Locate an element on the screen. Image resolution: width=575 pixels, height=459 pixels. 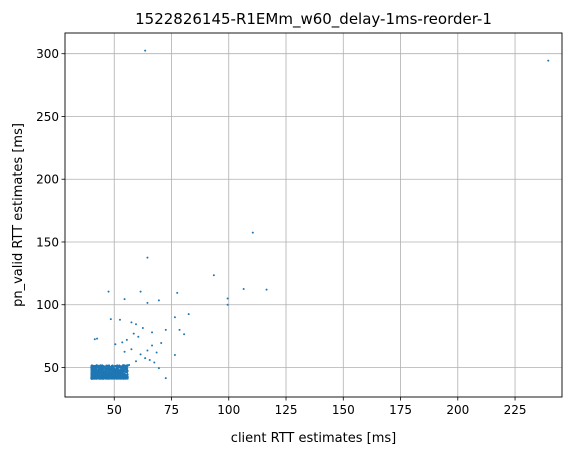
chart-title: 1522826145-R1EMm_w60_delay-1ms-reorder-1 is located at coordinates (313, 19).